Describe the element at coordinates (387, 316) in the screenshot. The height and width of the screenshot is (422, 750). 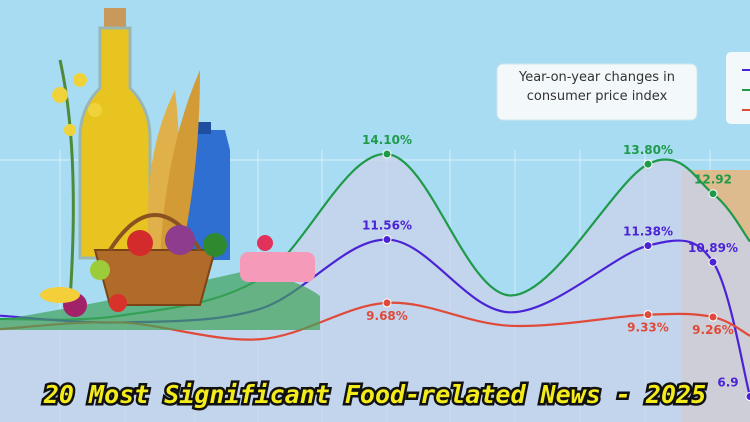
I see `value-label: 9.68%` at that location.